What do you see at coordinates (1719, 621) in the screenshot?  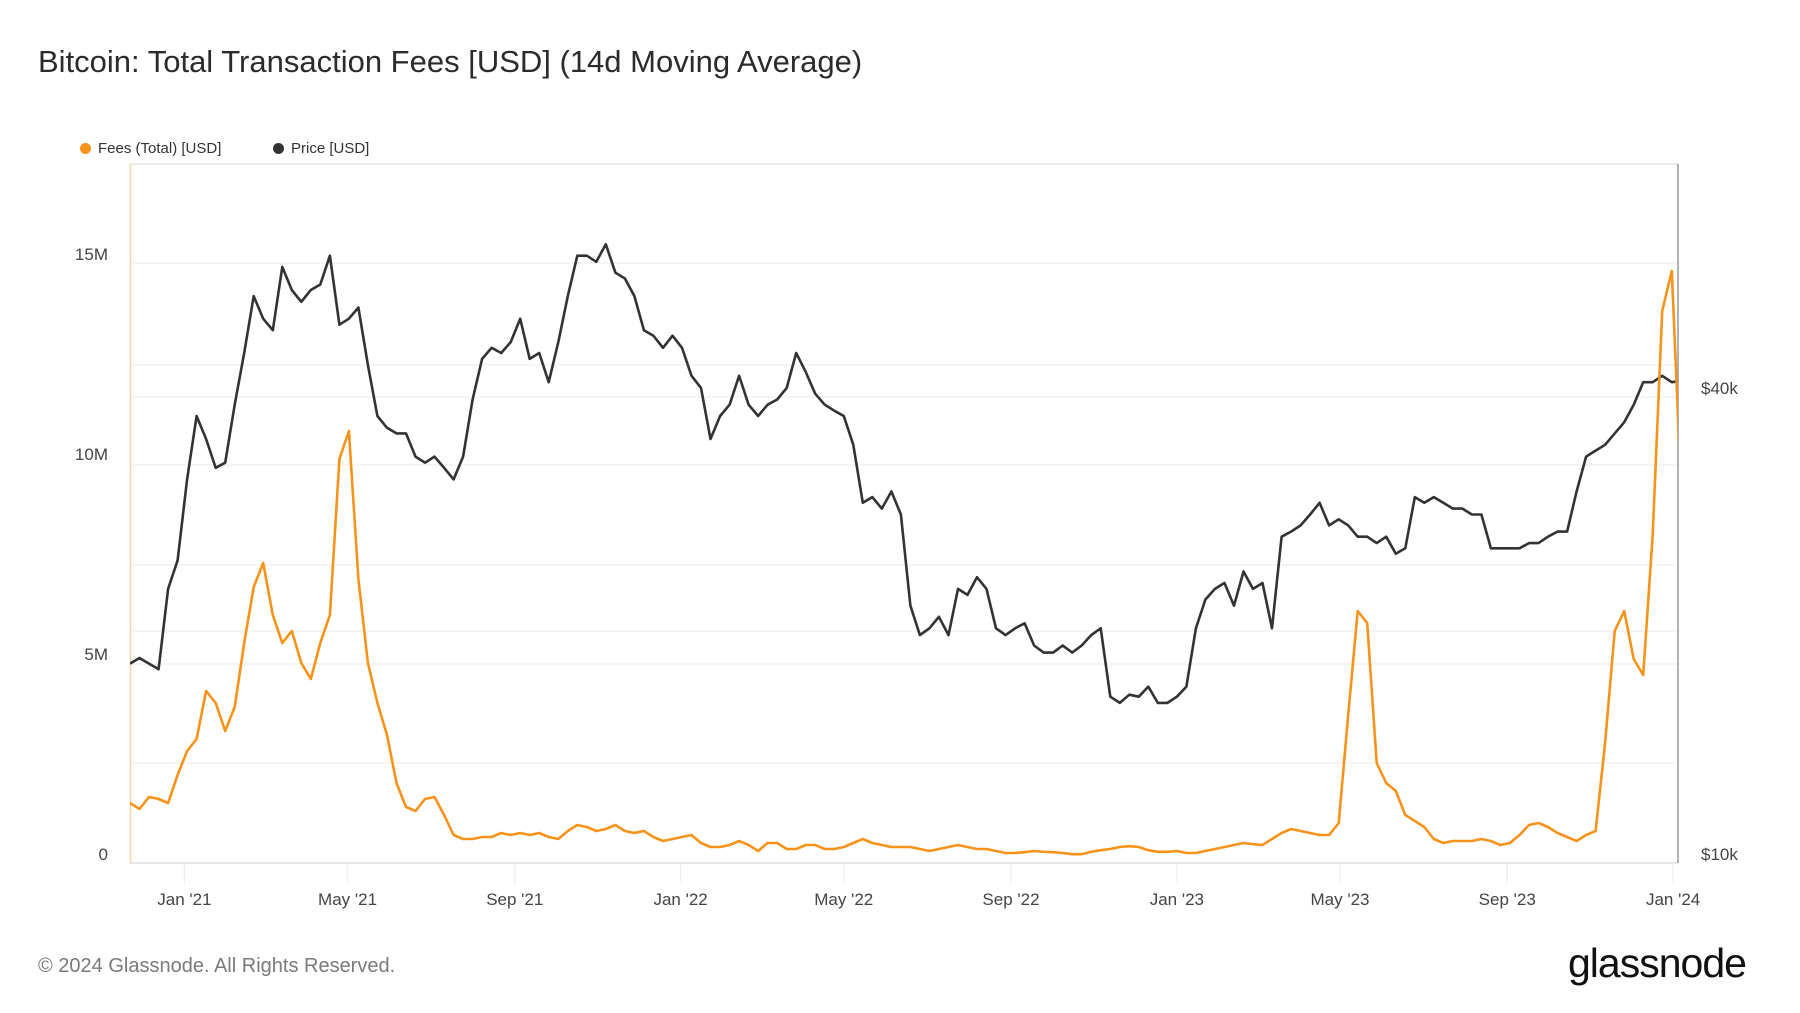 I see `right-axis-ticks: $10k $40k` at bounding box center [1719, 621].